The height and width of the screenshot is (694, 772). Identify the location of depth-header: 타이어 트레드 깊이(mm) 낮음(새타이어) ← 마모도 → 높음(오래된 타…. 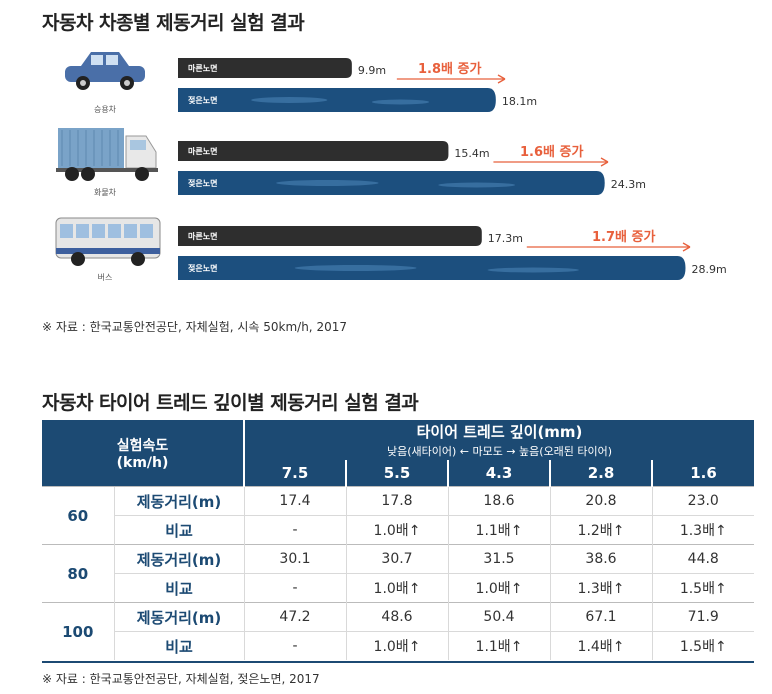
(498, 440).